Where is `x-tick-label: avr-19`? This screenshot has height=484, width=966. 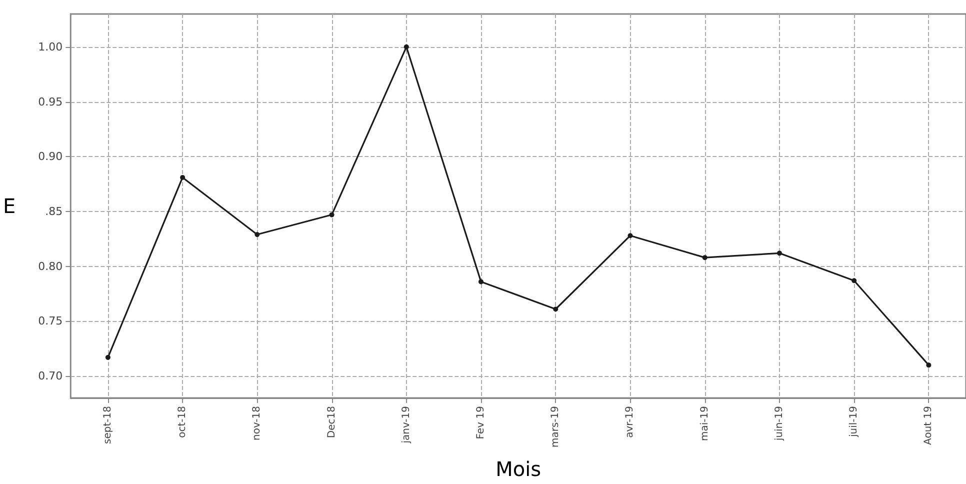 x-tick-label: avr-19 is located at coordinates (630, 422).